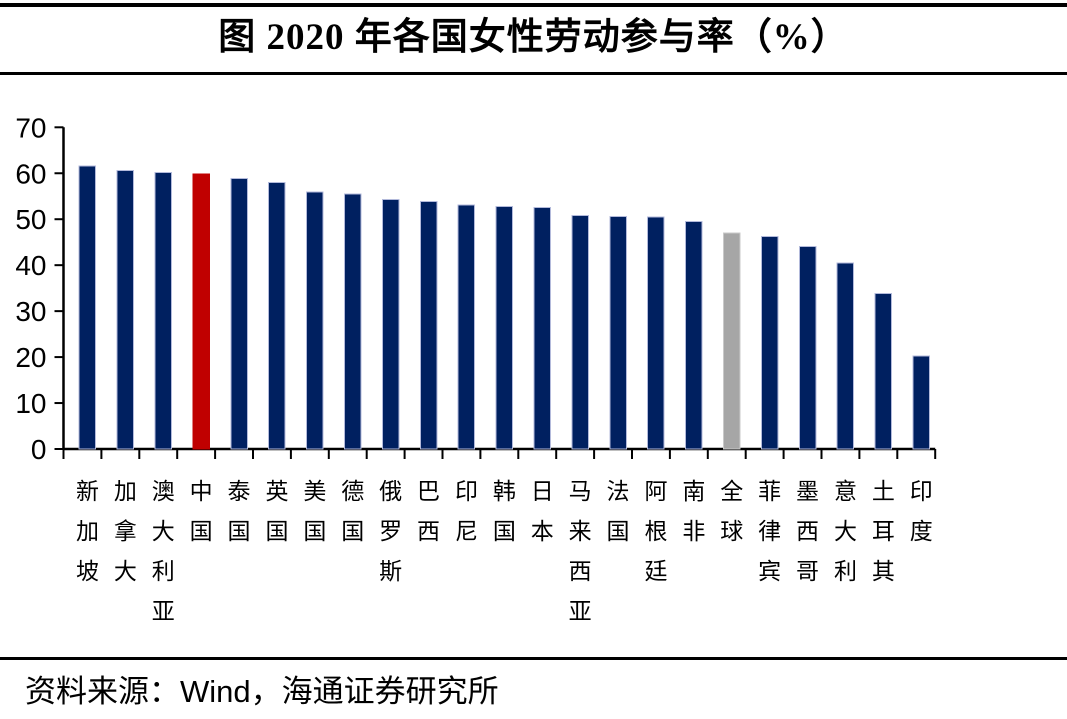 This screenshot has height=719, width=1067. Describe the element at coordinates (732, 341) in the screenshot. I see `bar-全球` at that location.